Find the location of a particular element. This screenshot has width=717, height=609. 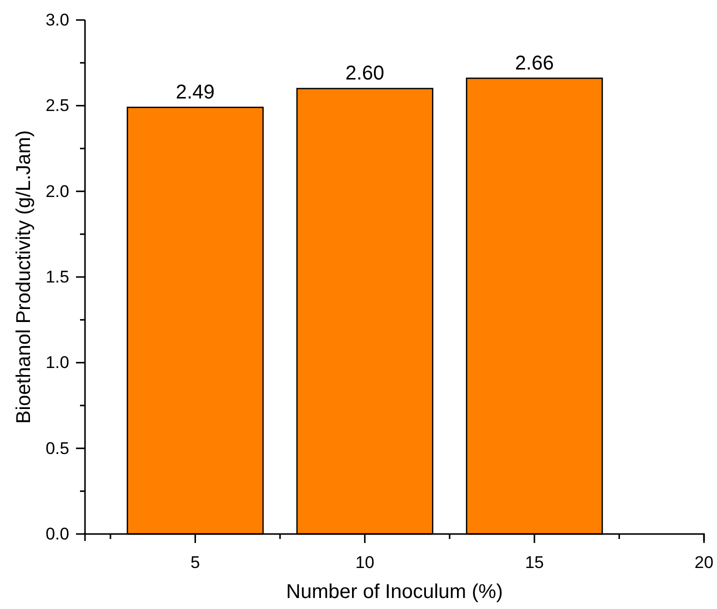

x-tick-label: 20 is located at coordinates (704, 562).